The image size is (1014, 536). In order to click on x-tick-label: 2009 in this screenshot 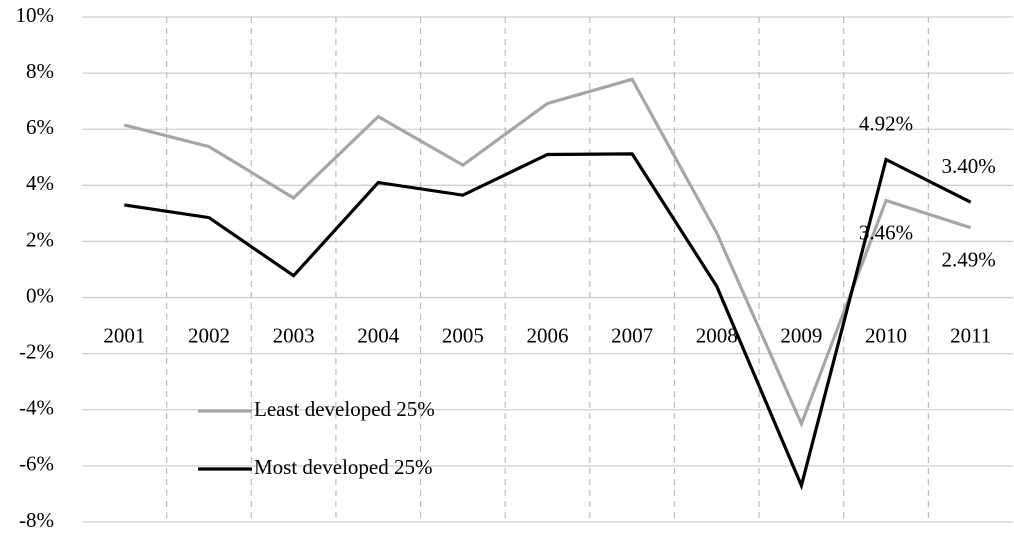, I will do `click(801, 335)`.